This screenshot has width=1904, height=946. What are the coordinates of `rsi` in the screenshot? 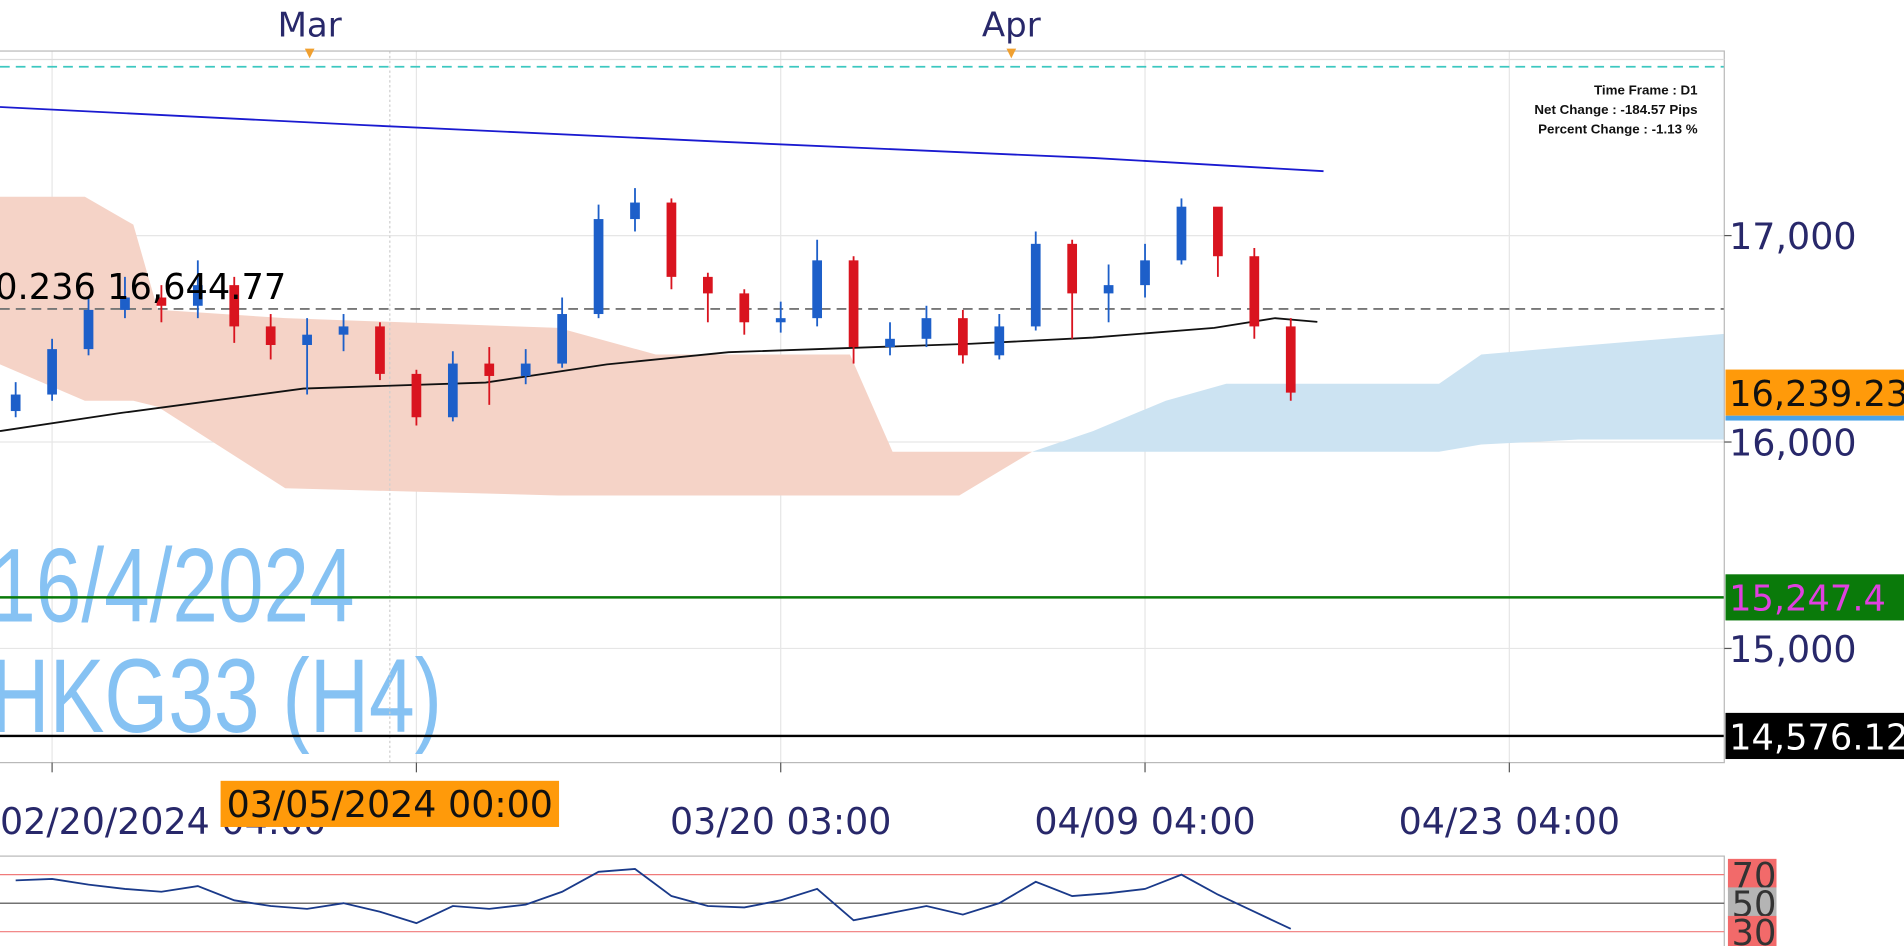 It's located at (862, 900).